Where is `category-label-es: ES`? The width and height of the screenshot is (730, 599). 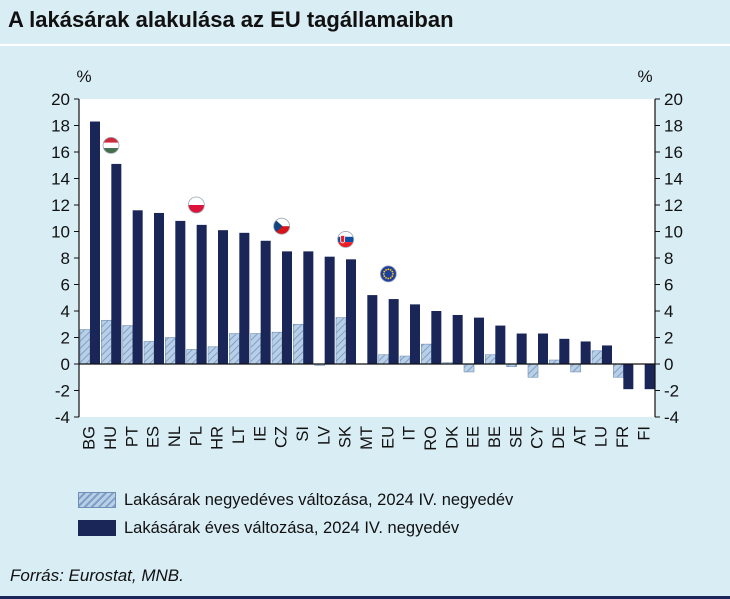 category-label-es: ES is located at coordinates (154, 437).